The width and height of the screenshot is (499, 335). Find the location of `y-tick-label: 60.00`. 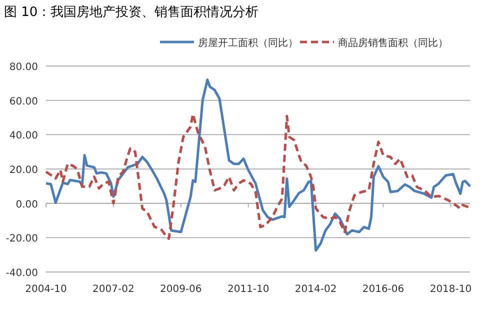

y-tick-label: 60.00 is located at coordinates (23, 102).